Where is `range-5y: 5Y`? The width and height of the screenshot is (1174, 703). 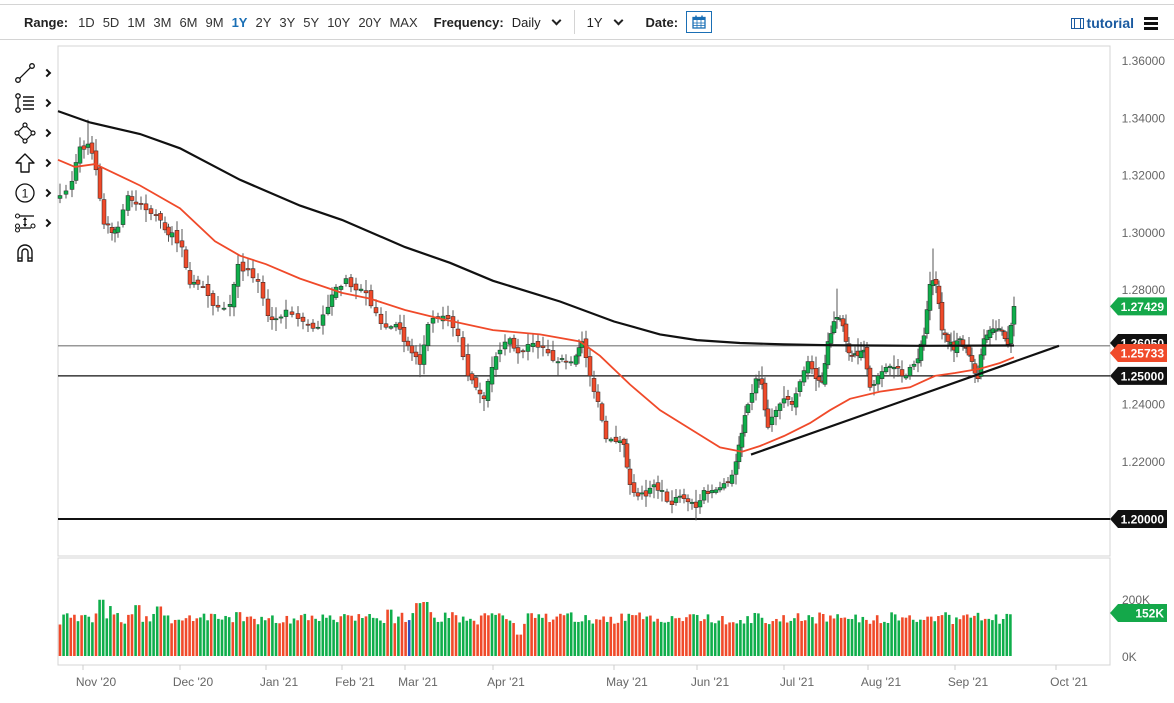
range-5y: 5Y is located at coordinates (311, 22).